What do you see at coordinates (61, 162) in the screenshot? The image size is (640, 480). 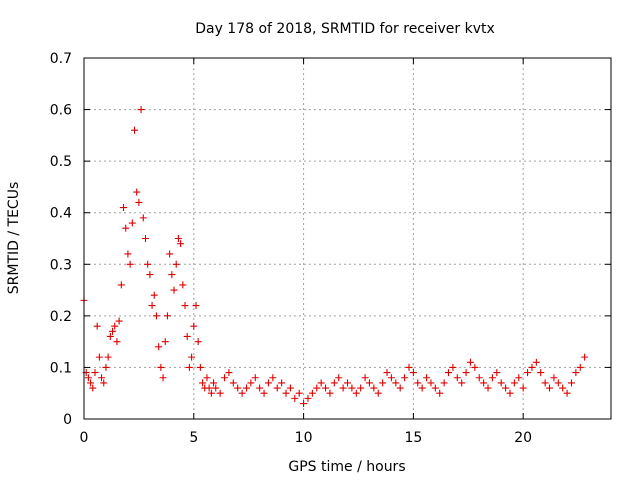 I see `y-tick-label: 0.5` at bounding box center [61, 162].